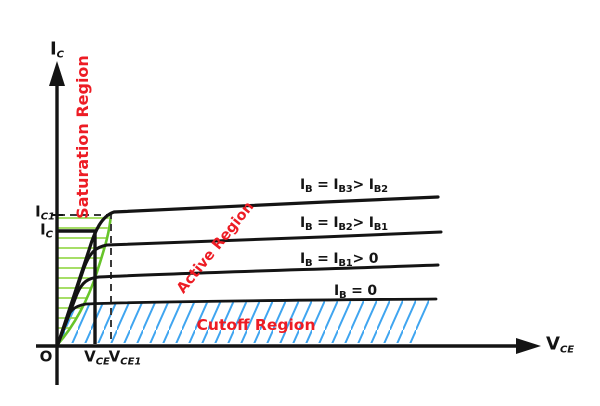 The image size is (600, 406). Describe the element at coordinates (363, 223) in the screenshot. I see `curve-label-ib2-part: > I` at that location.